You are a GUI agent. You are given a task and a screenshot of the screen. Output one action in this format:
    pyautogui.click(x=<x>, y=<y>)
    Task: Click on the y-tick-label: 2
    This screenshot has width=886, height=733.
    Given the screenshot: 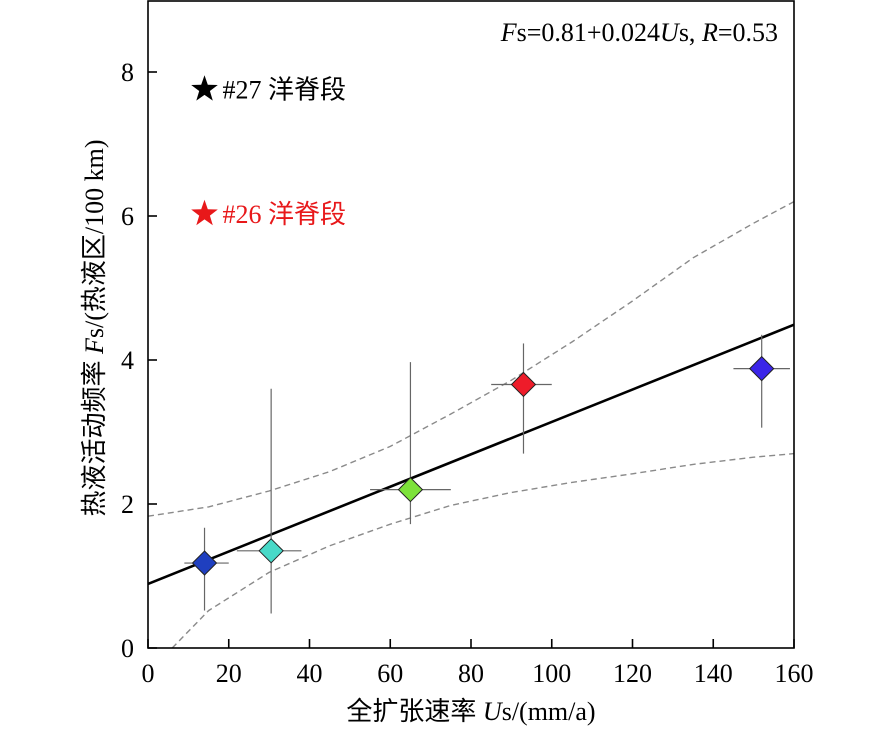 What is the action you would take?
    pyautogui.click(x=127, y=504)
    